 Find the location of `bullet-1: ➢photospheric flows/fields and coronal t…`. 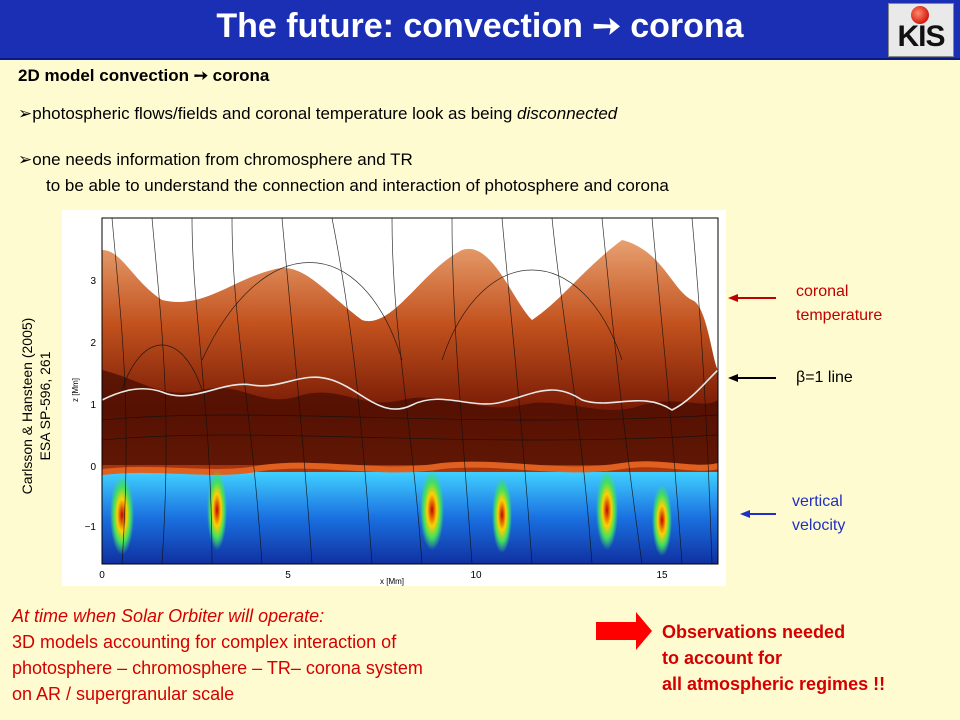

bullet-1: ➢photospheric flows/fields and coronal t… is located at coordinates (317, 114).